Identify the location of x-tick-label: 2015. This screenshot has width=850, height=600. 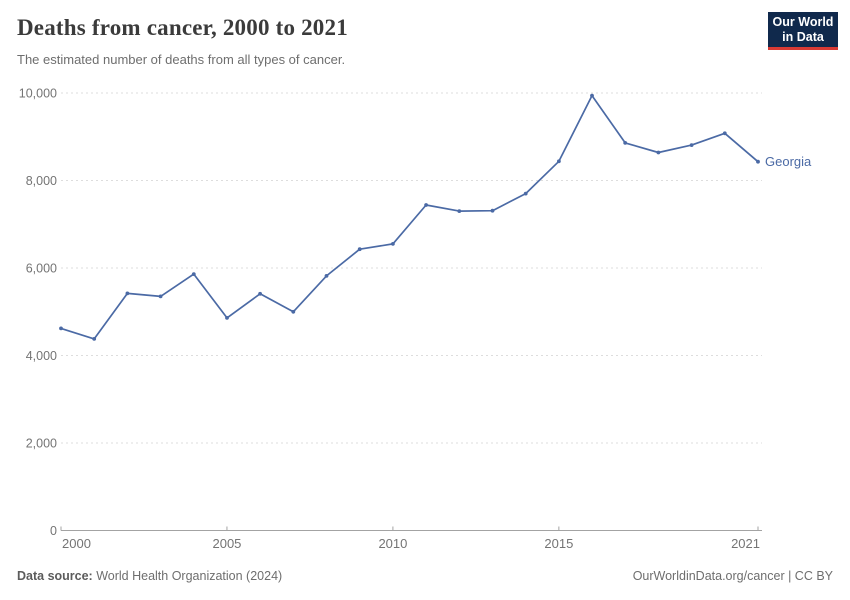
(558, 543).